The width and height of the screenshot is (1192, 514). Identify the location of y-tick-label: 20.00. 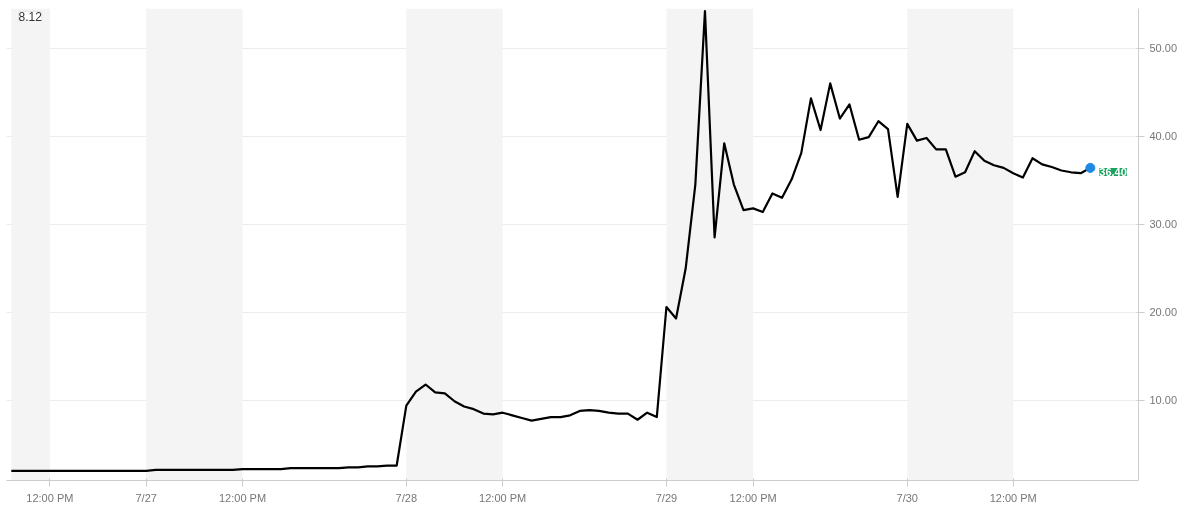
(1163, 312).